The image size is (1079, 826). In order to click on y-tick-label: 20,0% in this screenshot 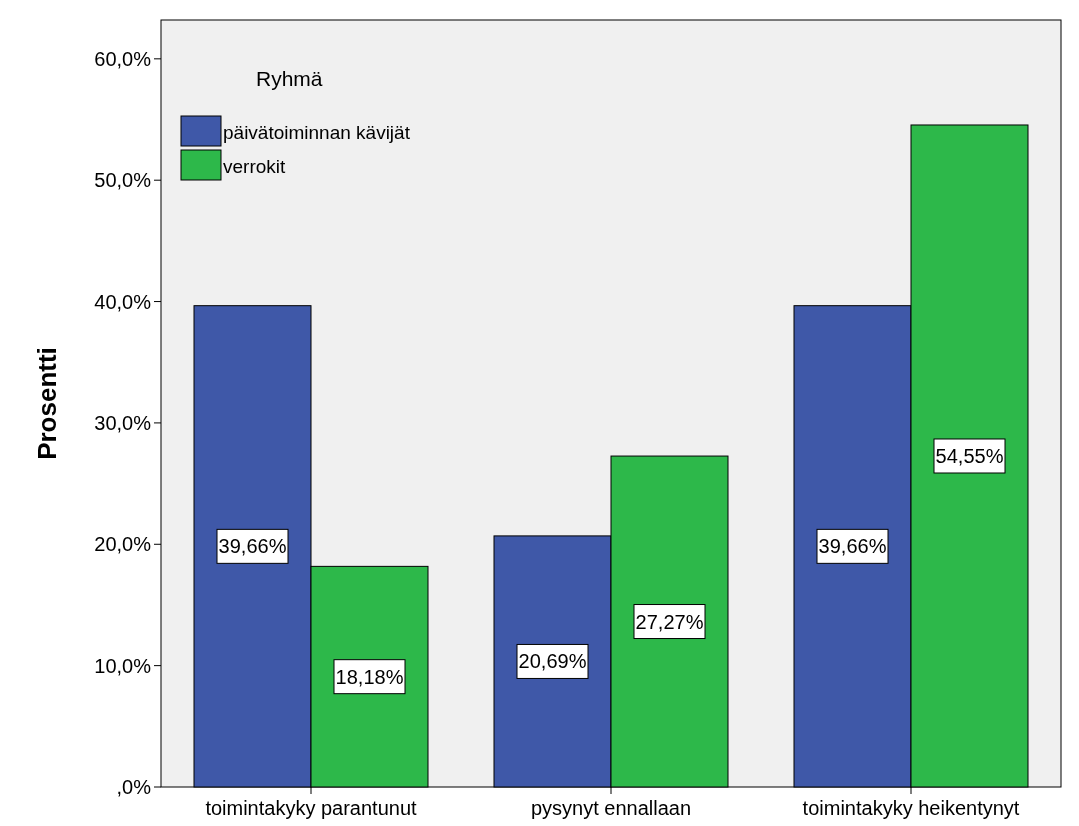, I will do `click(123, 544)`.